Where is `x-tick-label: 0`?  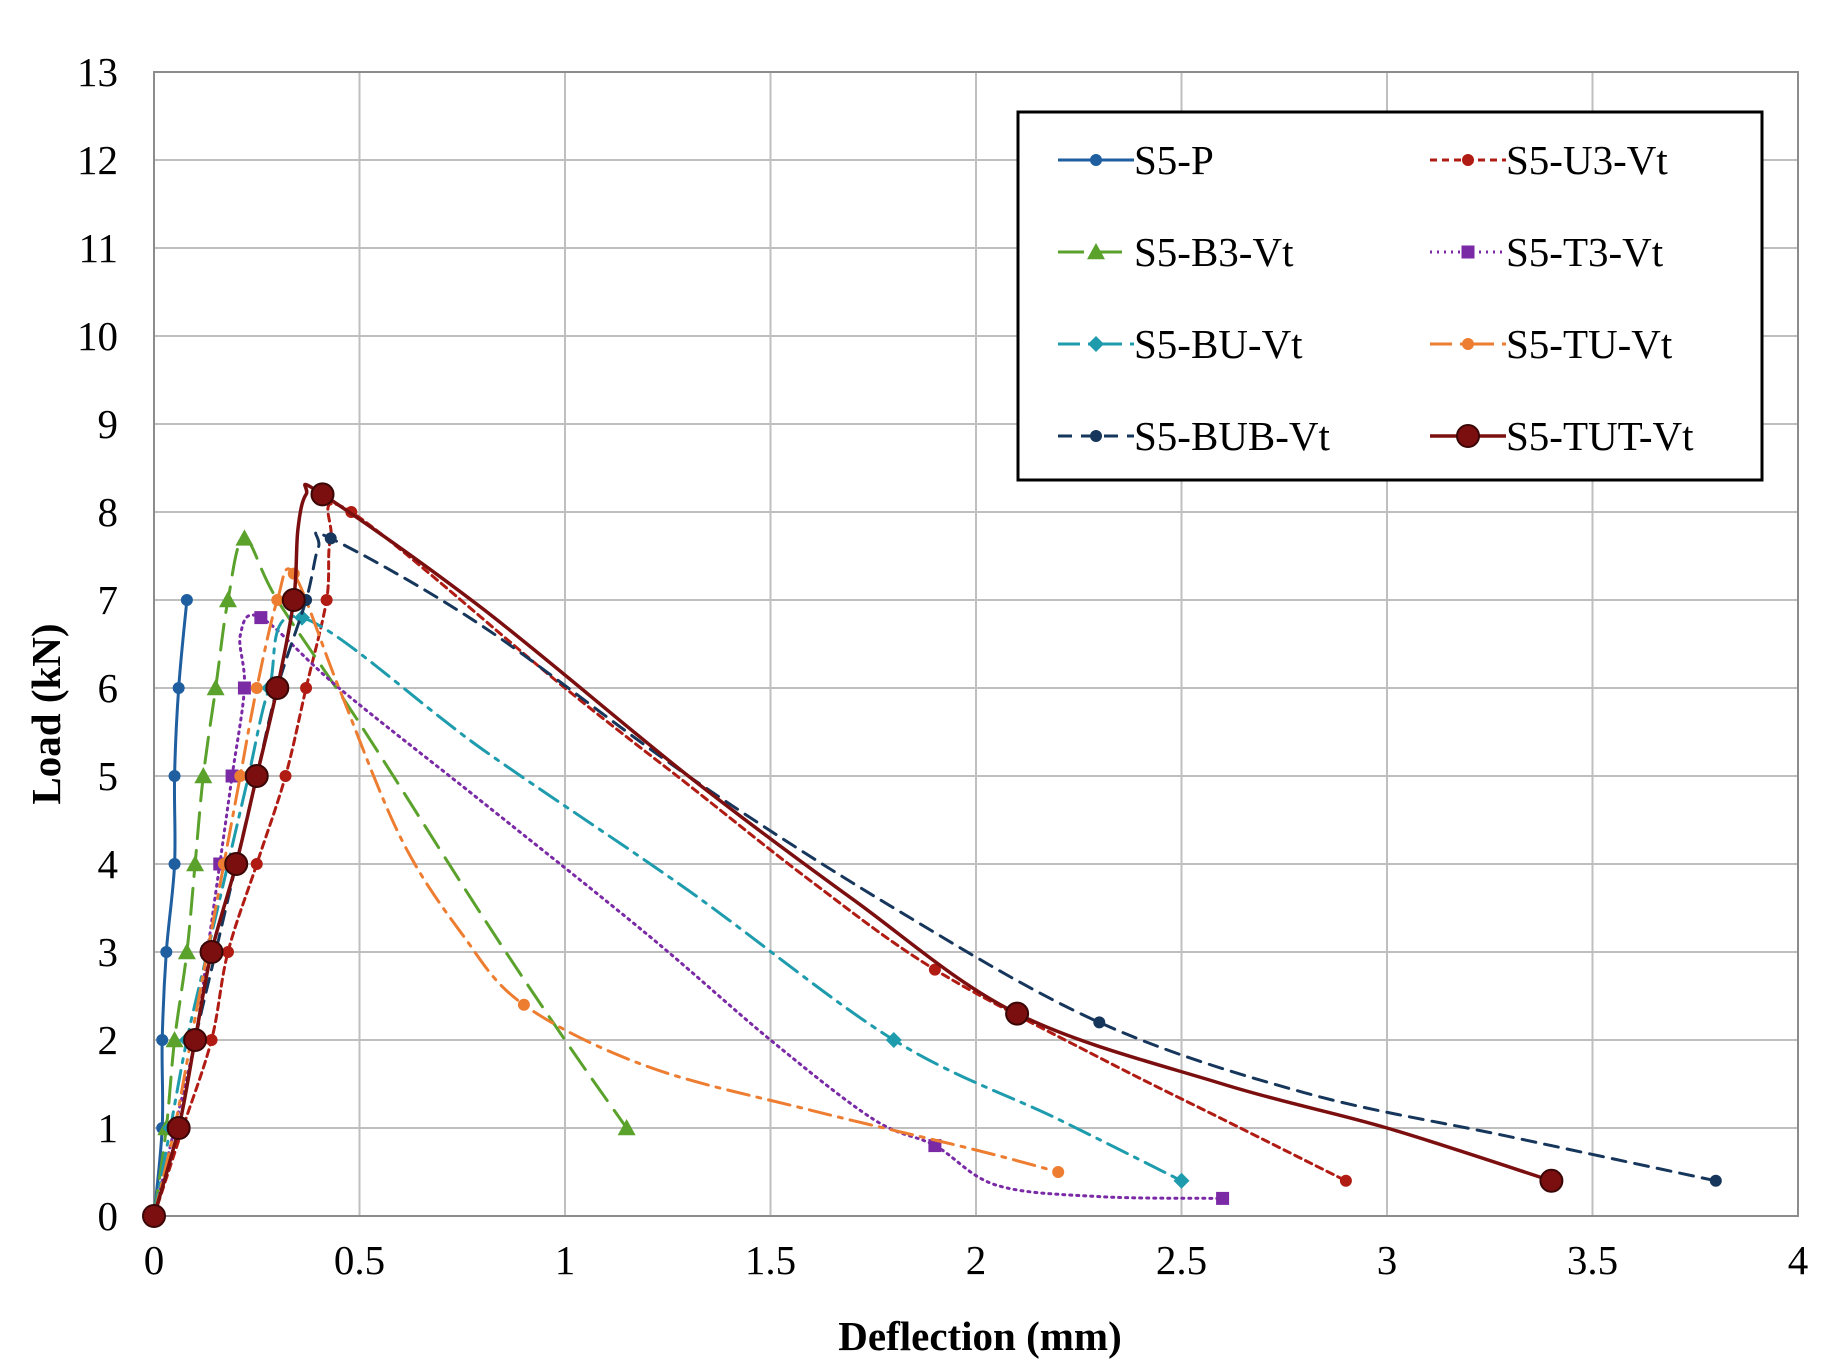
x-tick-label: 0 is located at coordinates (154, 1260).